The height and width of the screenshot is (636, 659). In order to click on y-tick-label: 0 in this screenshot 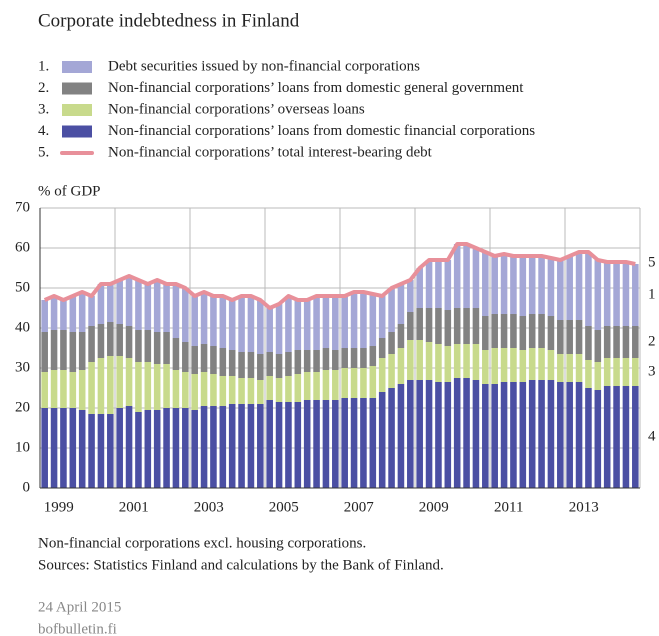, I will do `click(27, 487)`.